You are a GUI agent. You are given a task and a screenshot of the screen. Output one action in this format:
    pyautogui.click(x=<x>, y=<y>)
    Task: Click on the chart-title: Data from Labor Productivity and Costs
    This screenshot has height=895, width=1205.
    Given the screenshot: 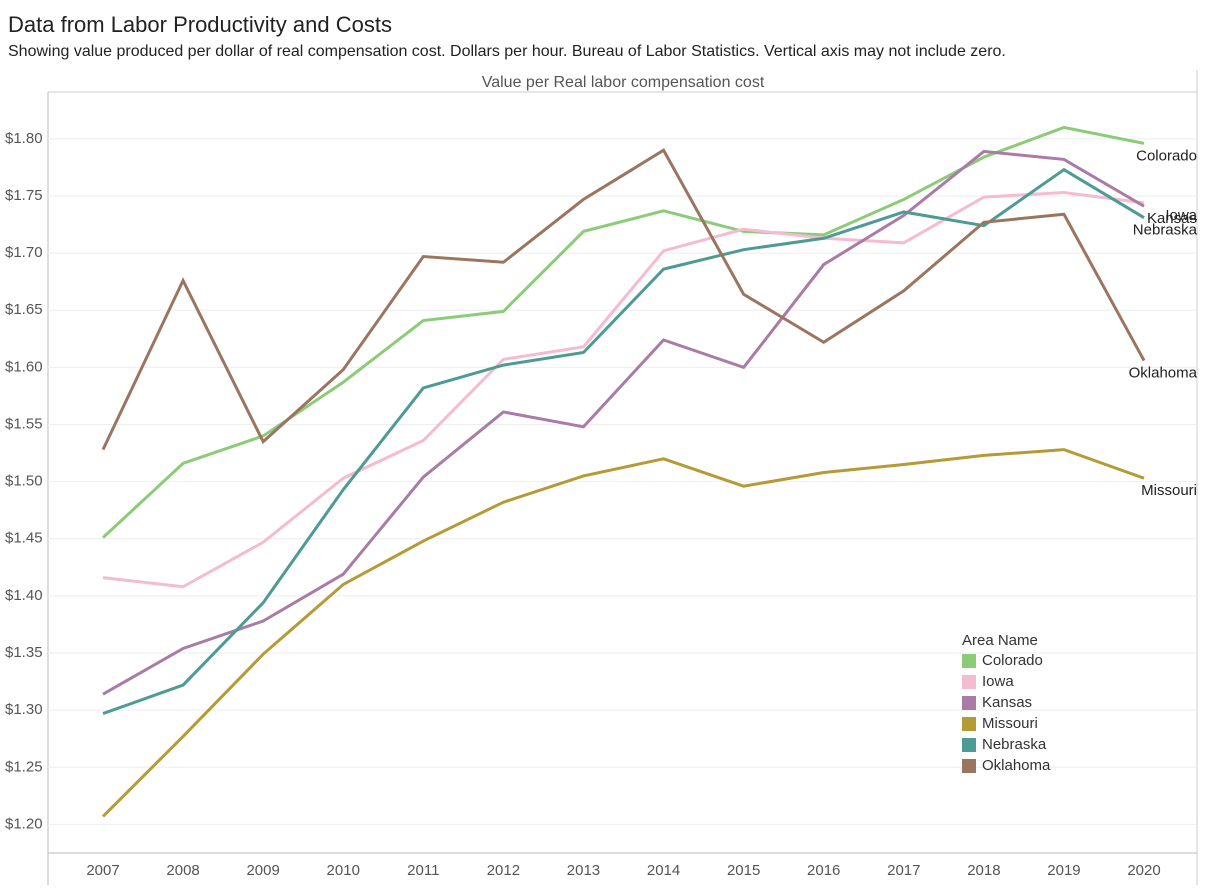 What is the action you would take?
    pyautogui.click(x=200, y=24)
    